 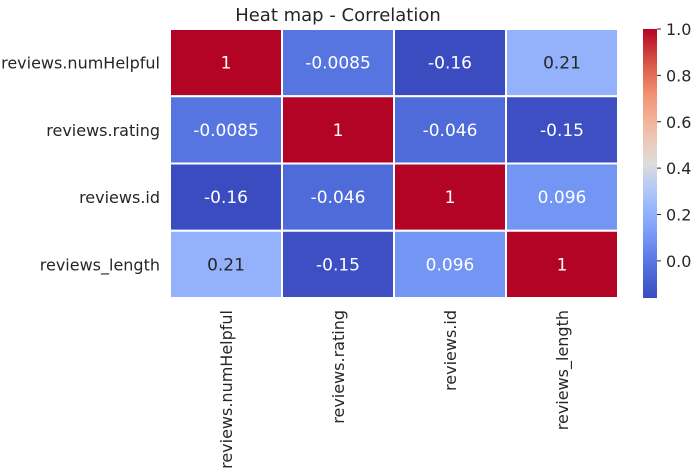 What do you see at coordinates (678, 122) in the screenshot?
I see `colorbar-tick-label: 0.6` at bounding box center [678, 122].